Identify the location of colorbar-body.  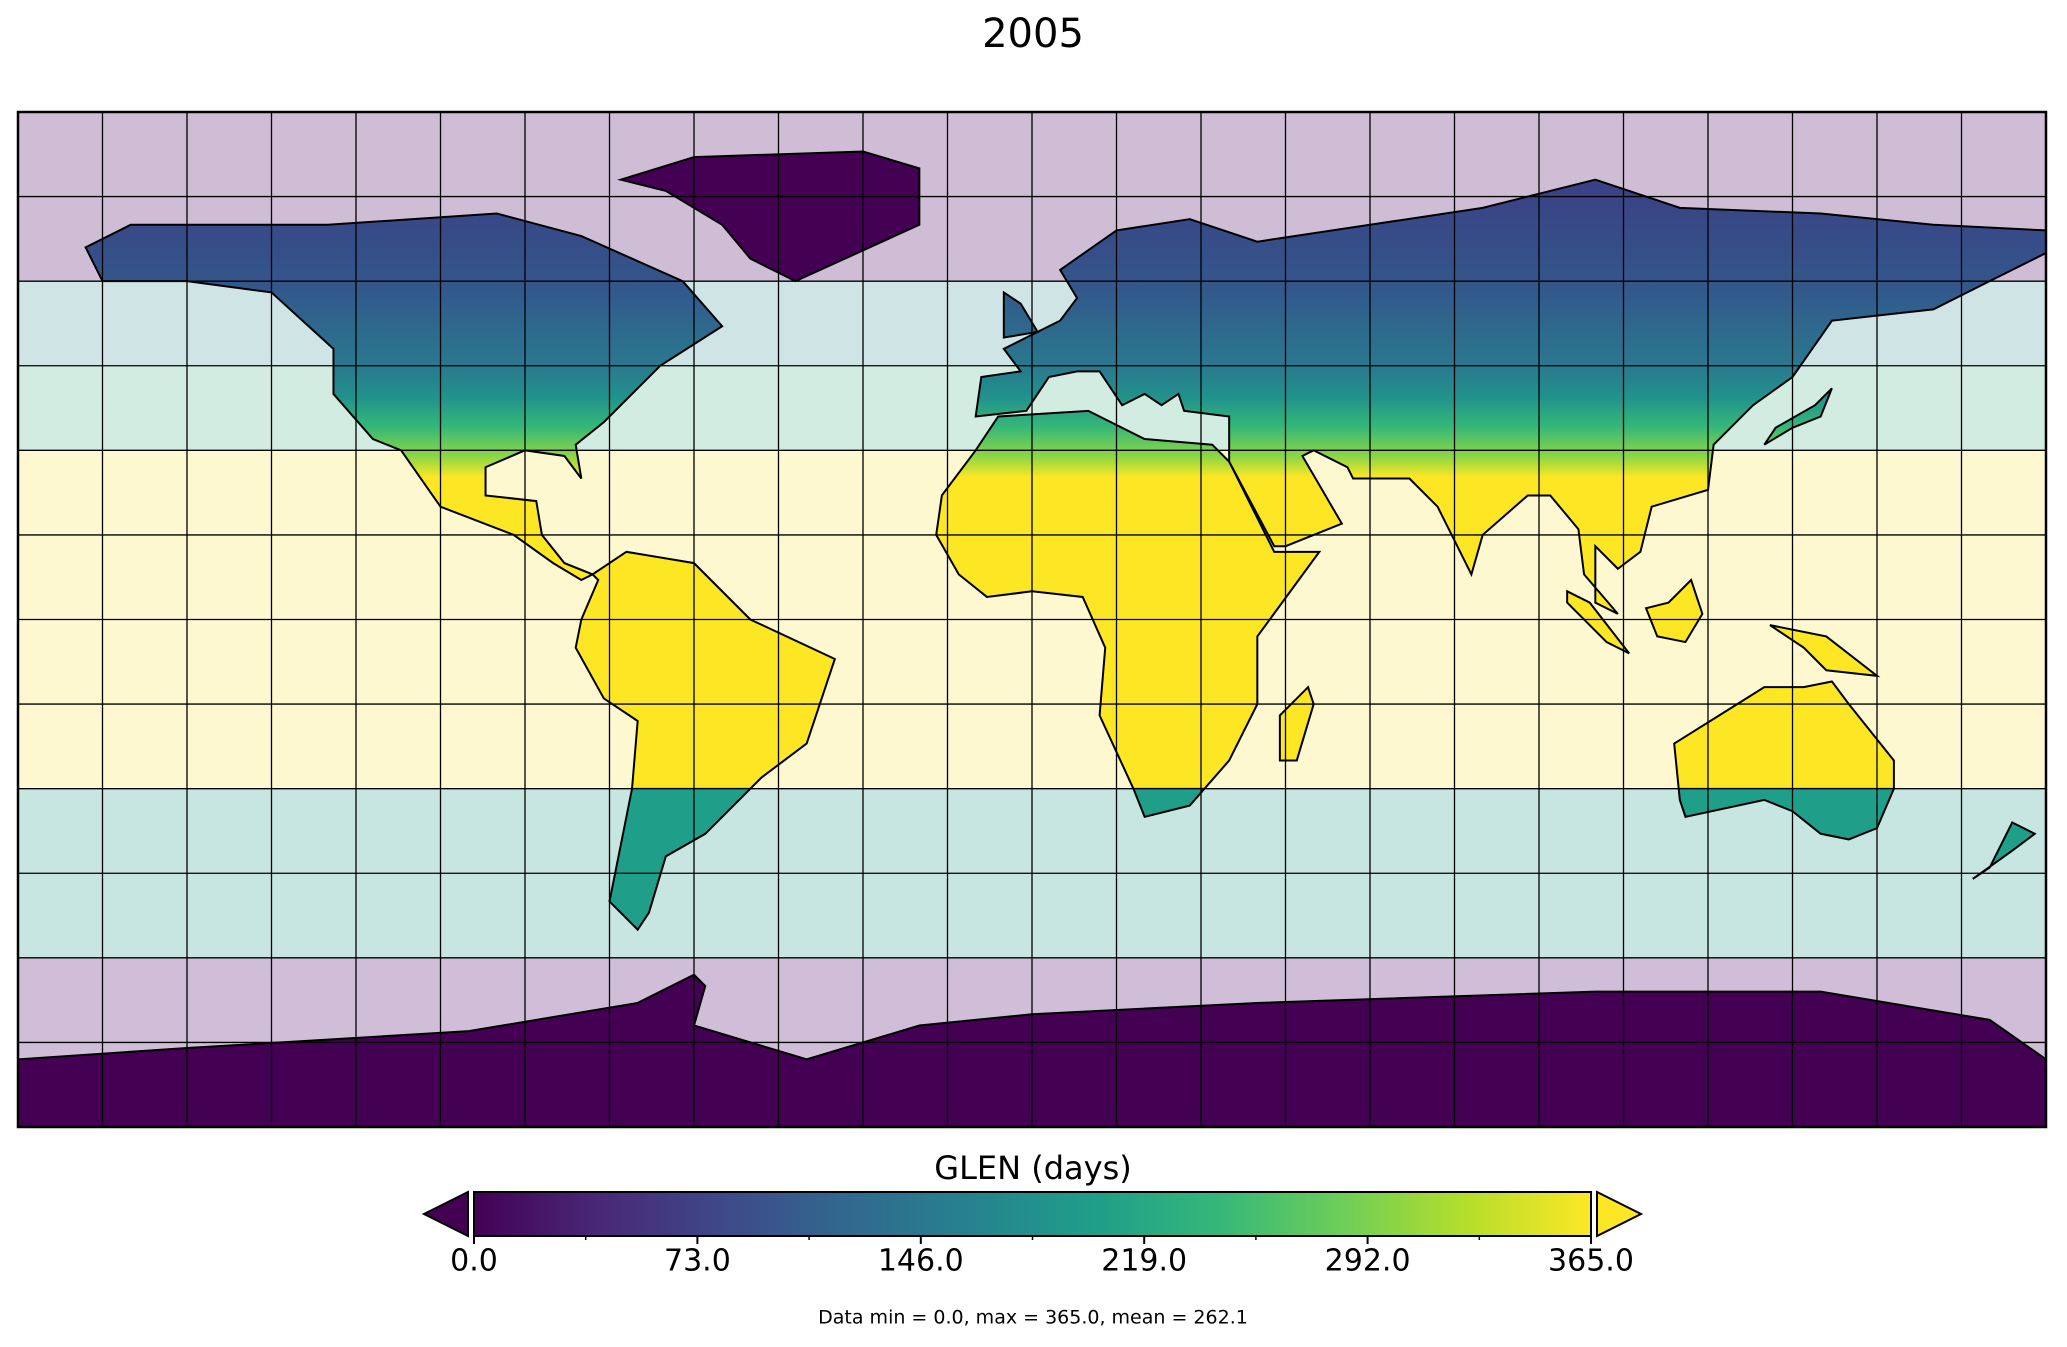
(1032, 1214).